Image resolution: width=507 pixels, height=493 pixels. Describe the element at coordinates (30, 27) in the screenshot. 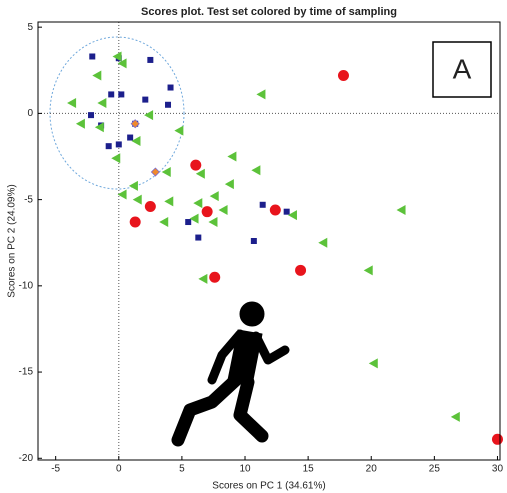

I see `y-tick-label: 5` at that location.